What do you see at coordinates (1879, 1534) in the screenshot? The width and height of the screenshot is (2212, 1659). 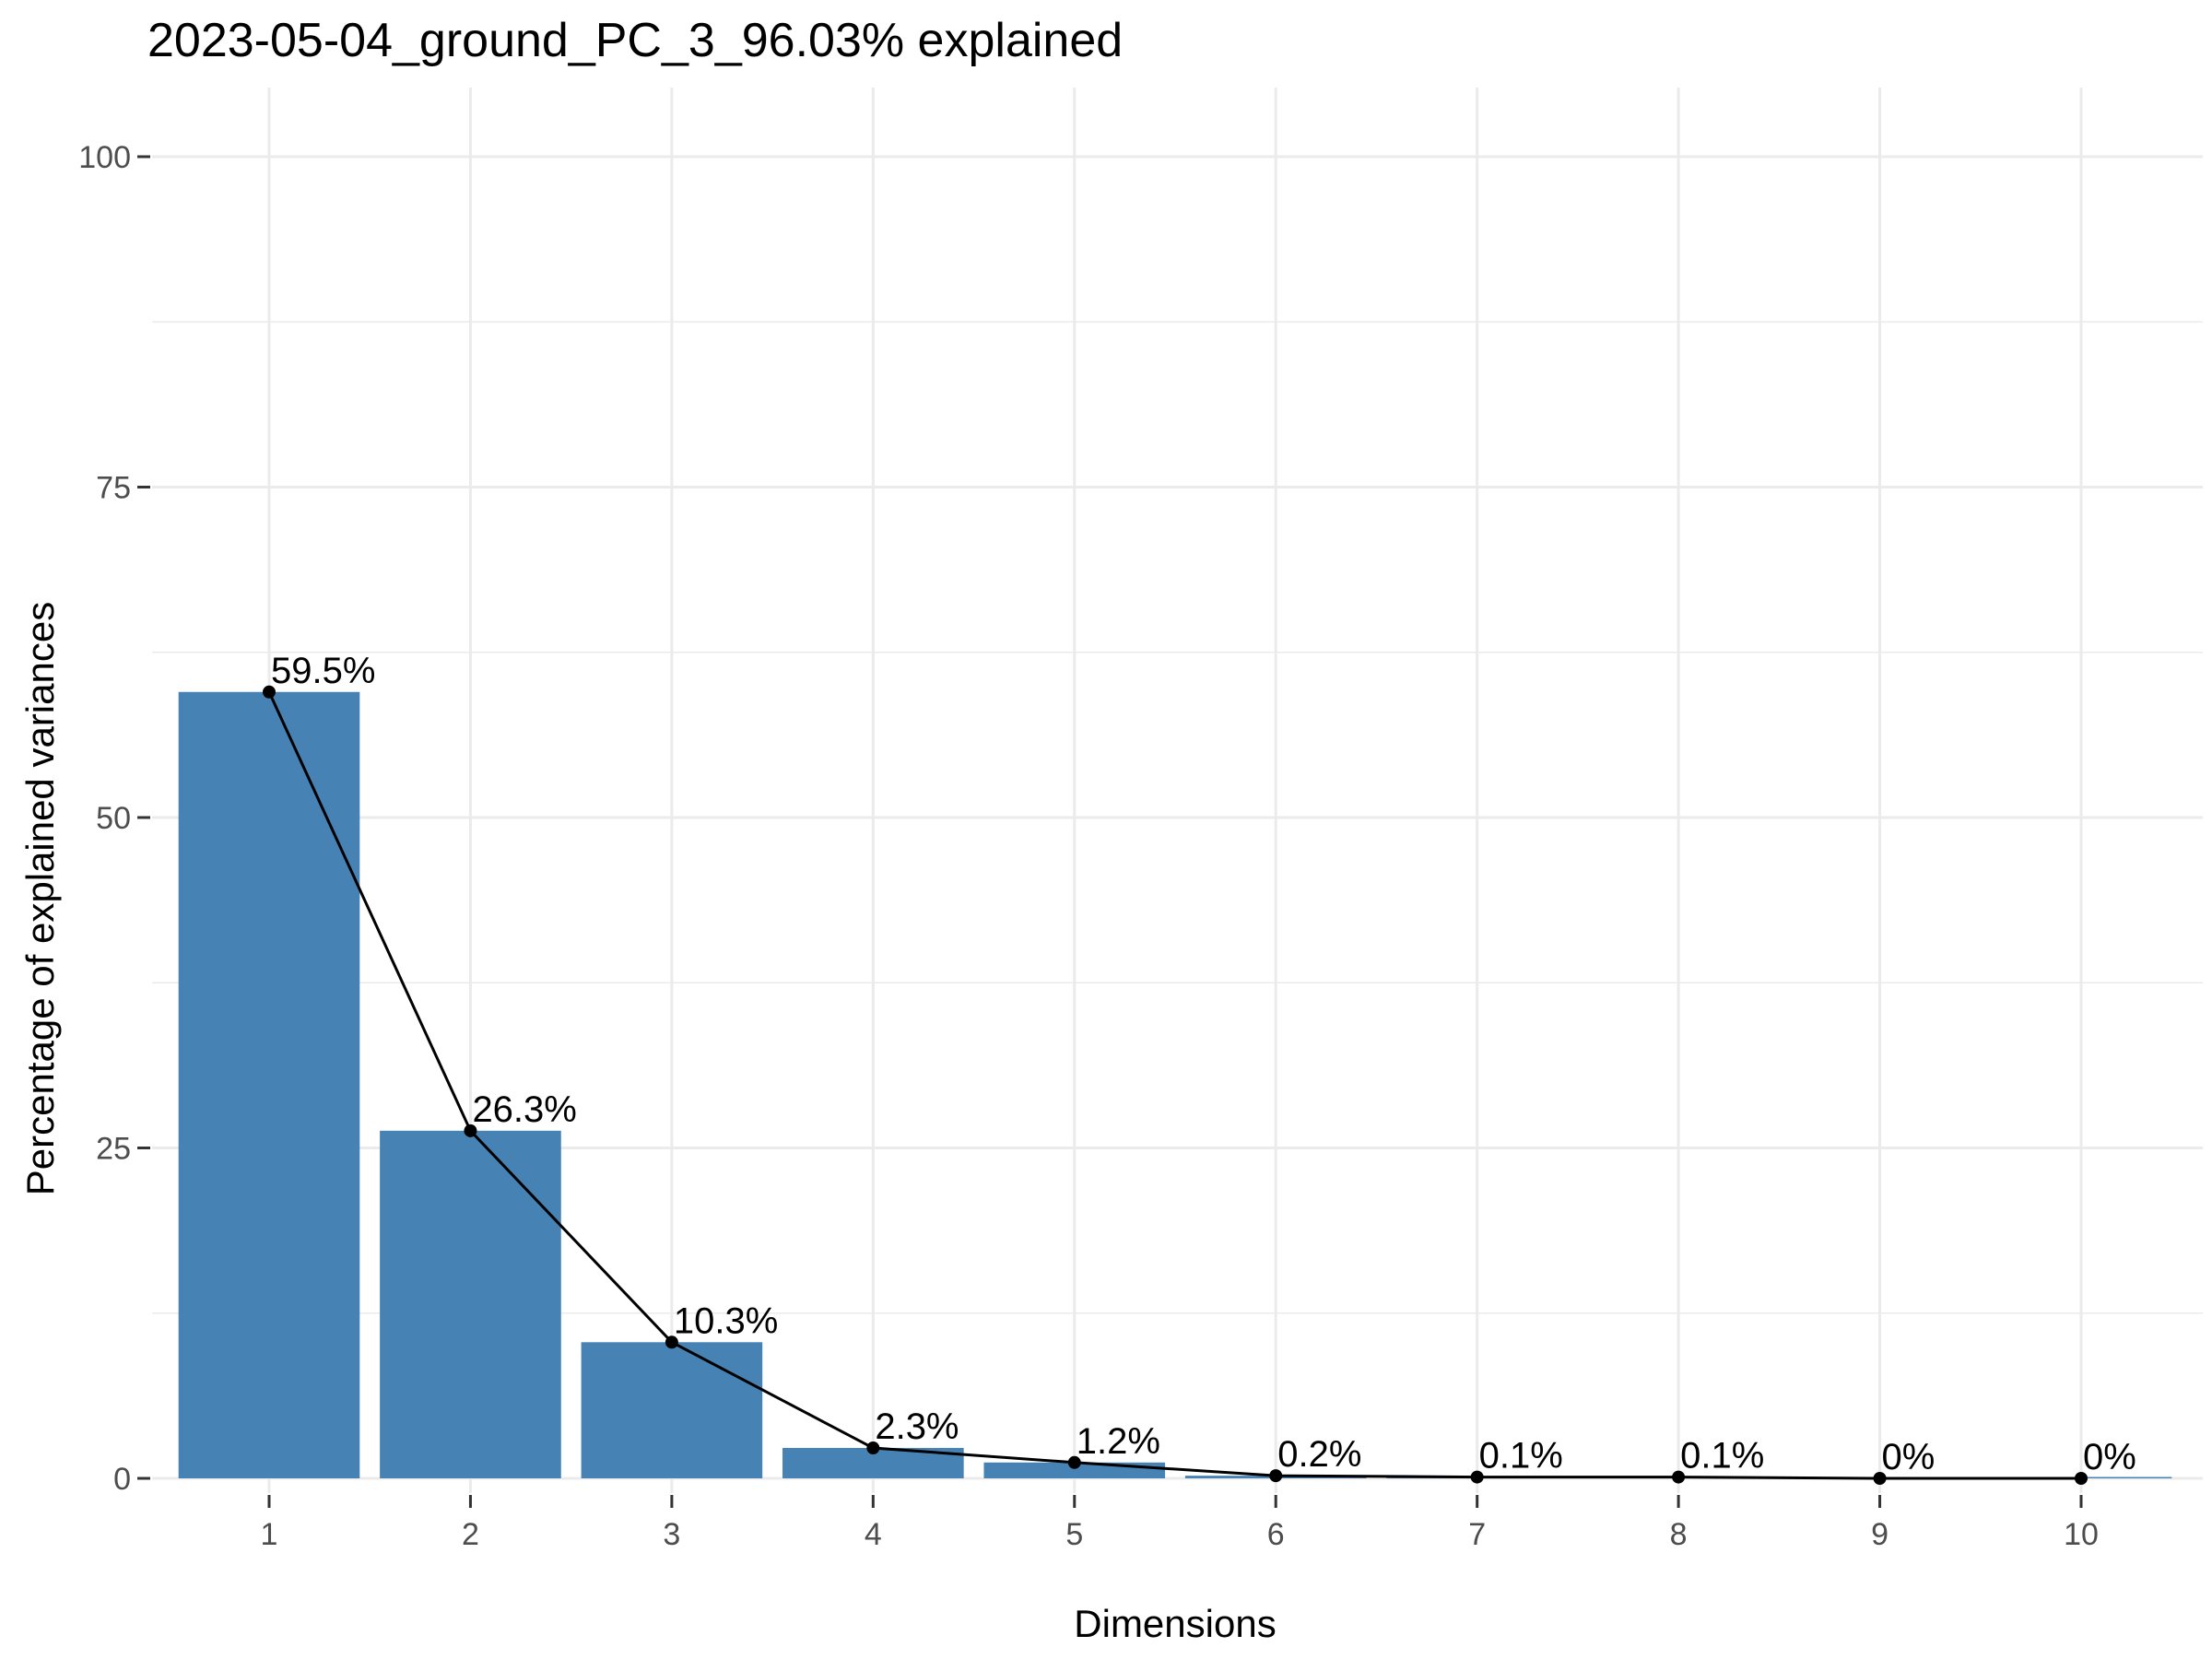 I see `x-tick-label: 9` at bounding box center [1879, 1534].